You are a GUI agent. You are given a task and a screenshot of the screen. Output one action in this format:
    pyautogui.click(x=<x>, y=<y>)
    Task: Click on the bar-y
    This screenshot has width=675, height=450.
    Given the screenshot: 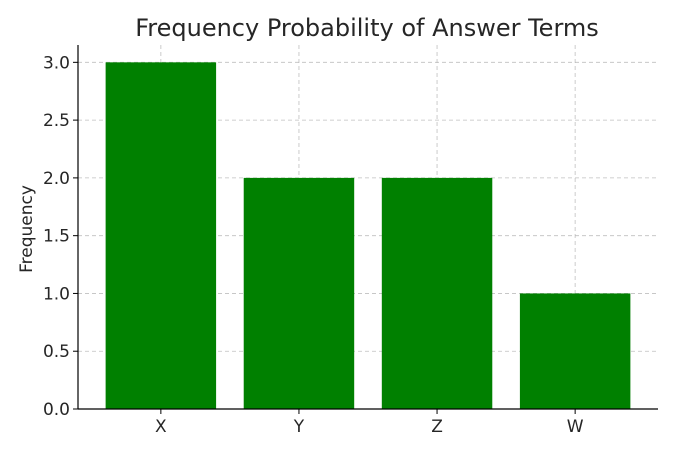 What is the action you would take?
    pyautogui.click(x=299, y=293)
    